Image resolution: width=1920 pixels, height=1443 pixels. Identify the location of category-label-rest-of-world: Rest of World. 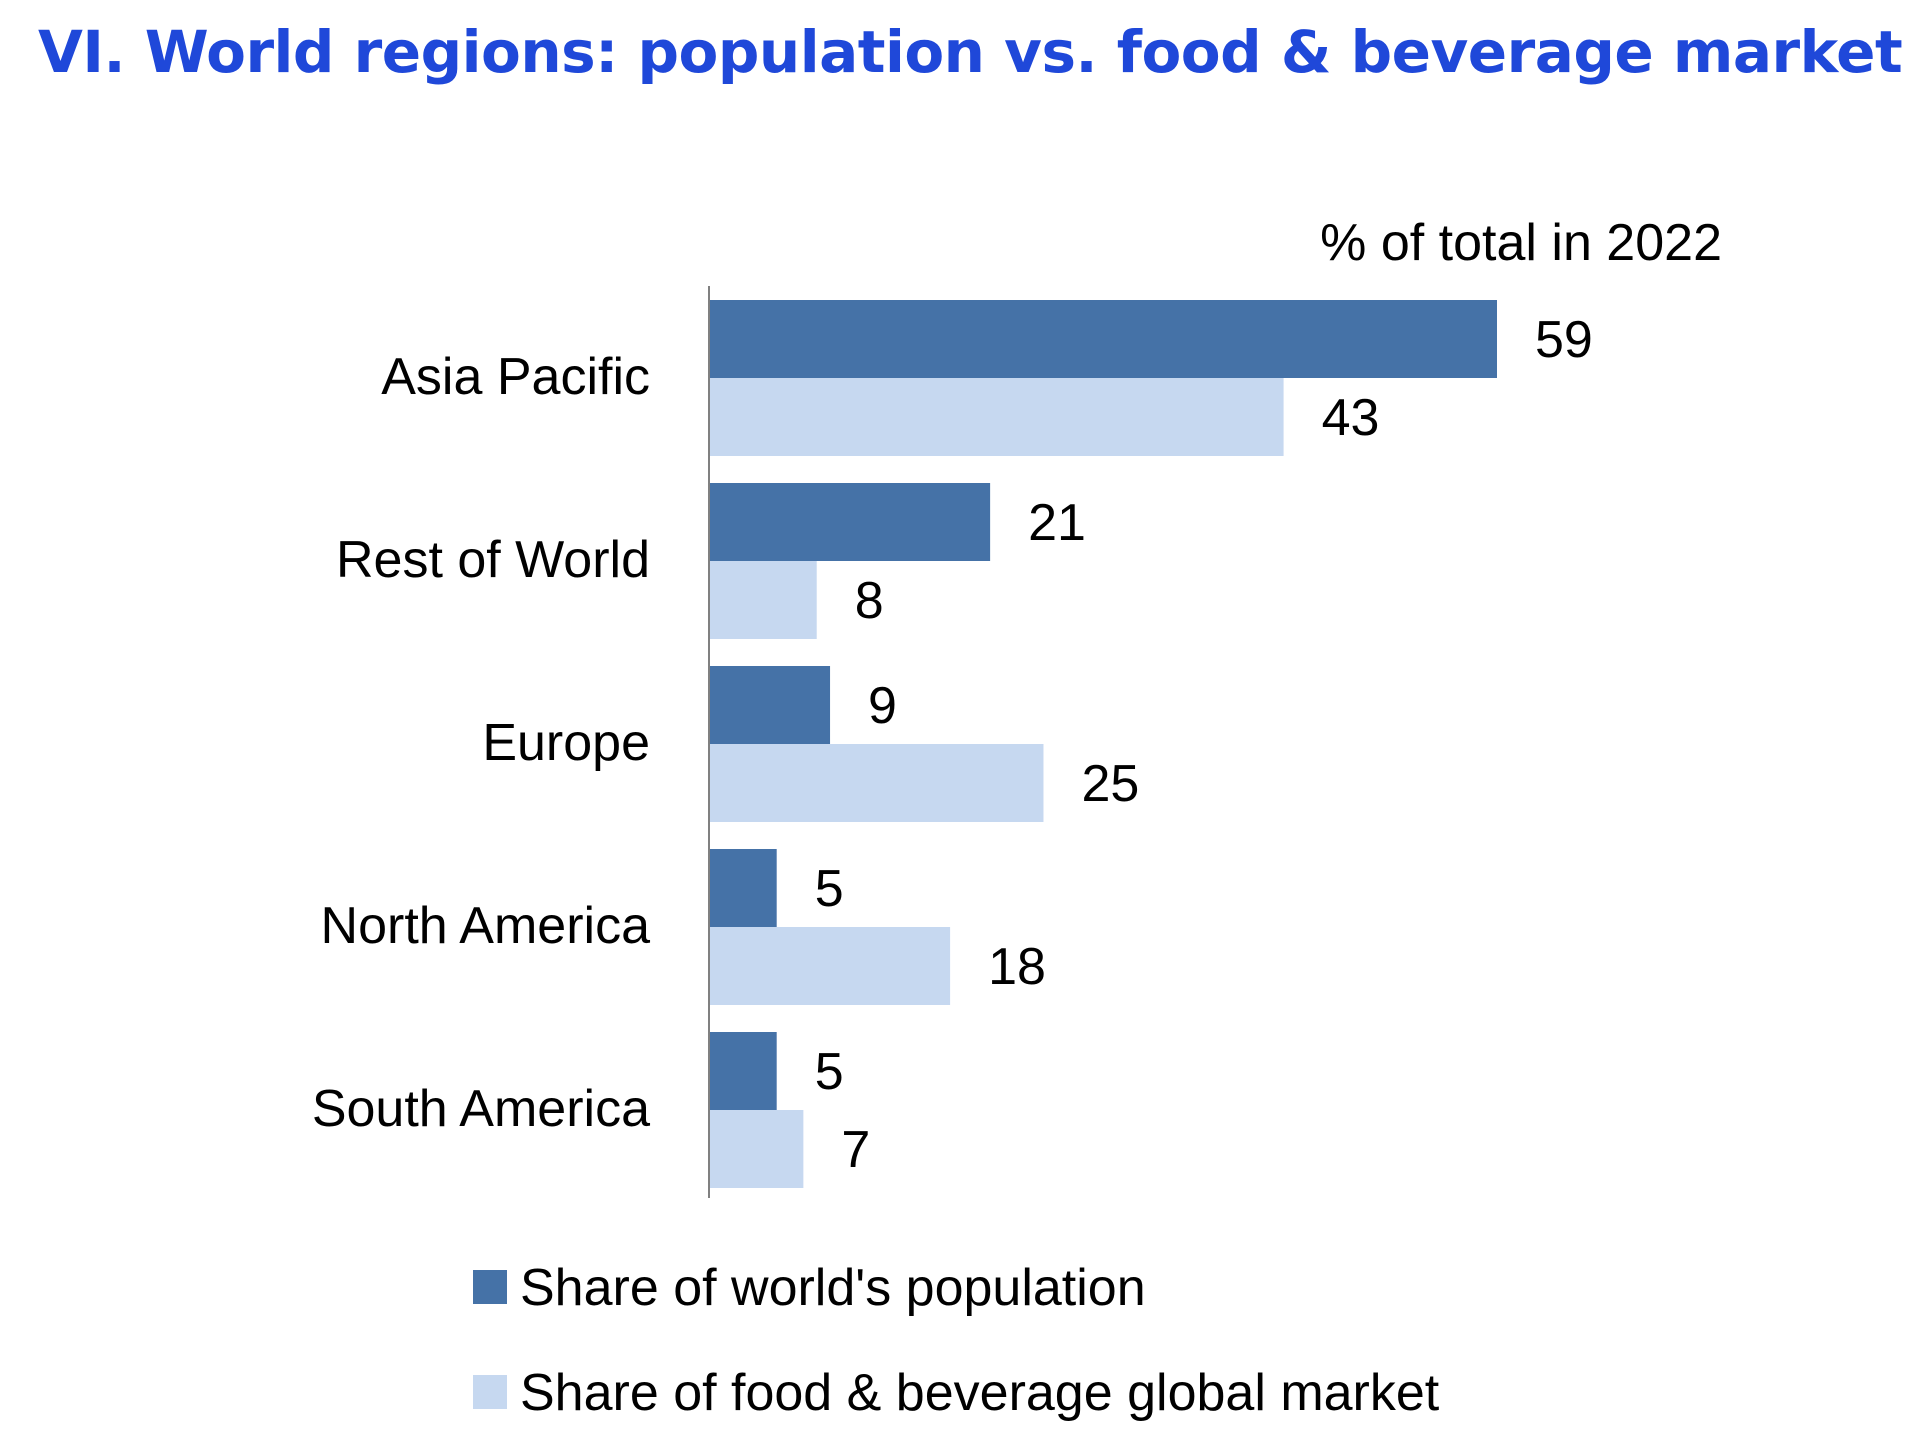
(493, 560).